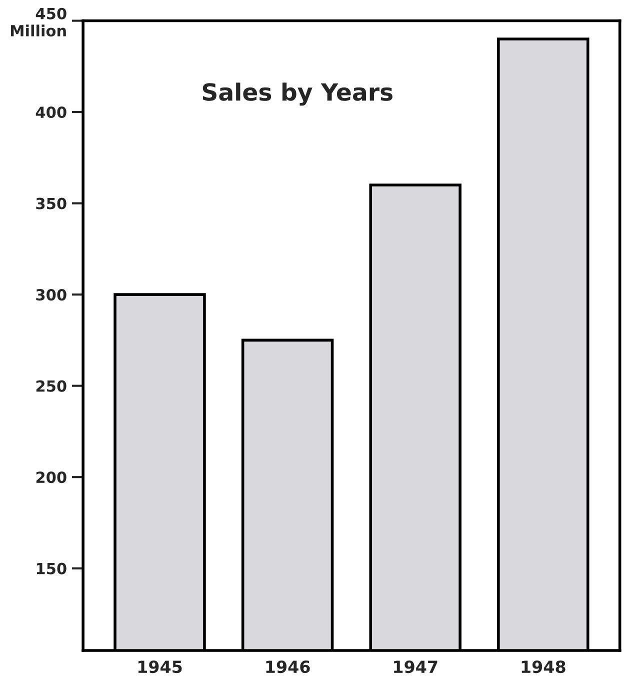 The width and height of the screenshot is (639, 692). I want to click on x-tick-label: 1945, so click(160, 667).